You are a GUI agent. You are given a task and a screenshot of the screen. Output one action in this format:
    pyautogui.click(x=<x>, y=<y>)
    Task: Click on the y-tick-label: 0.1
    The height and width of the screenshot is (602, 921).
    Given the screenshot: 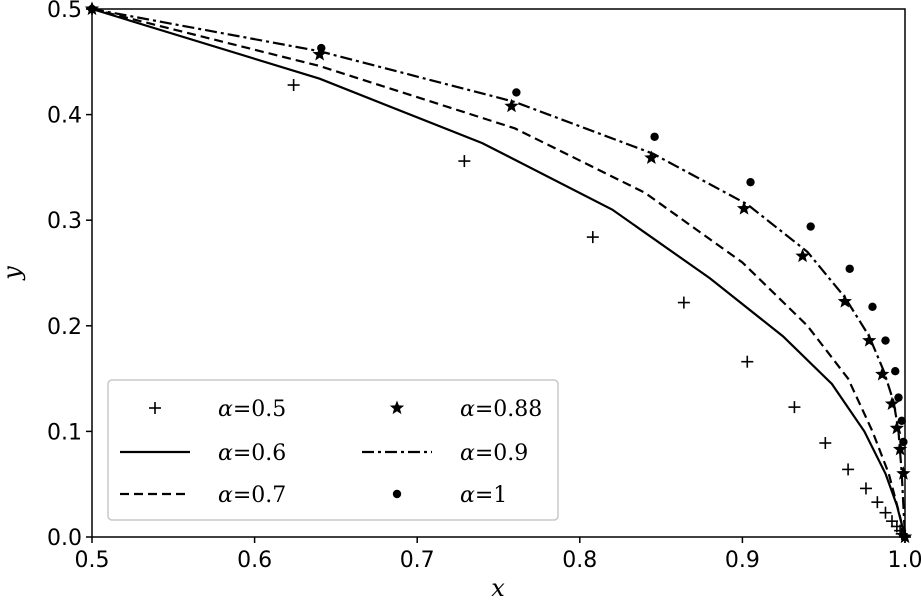 What is the action you would take?
    pyautogui.click(x=64, y=432)
    